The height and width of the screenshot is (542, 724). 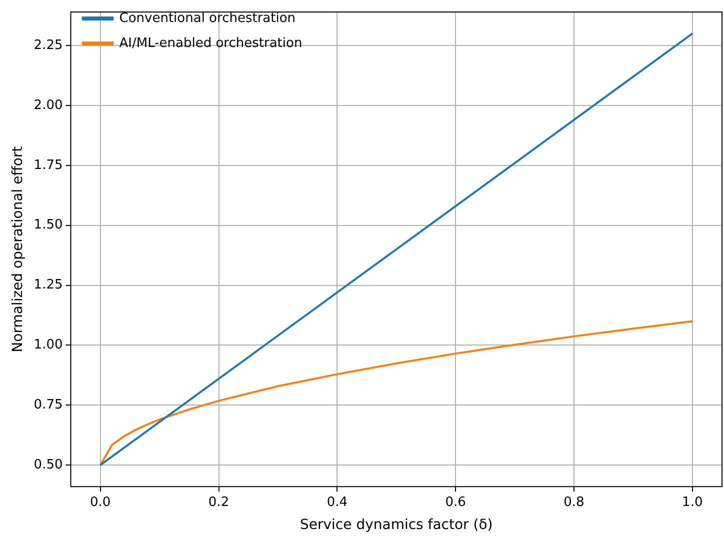 What do you see at coordinates (210, 43) in the screenshot?
I see `legend-label: AI/ML-enabled orchestration` at bounding box center [210, 43].